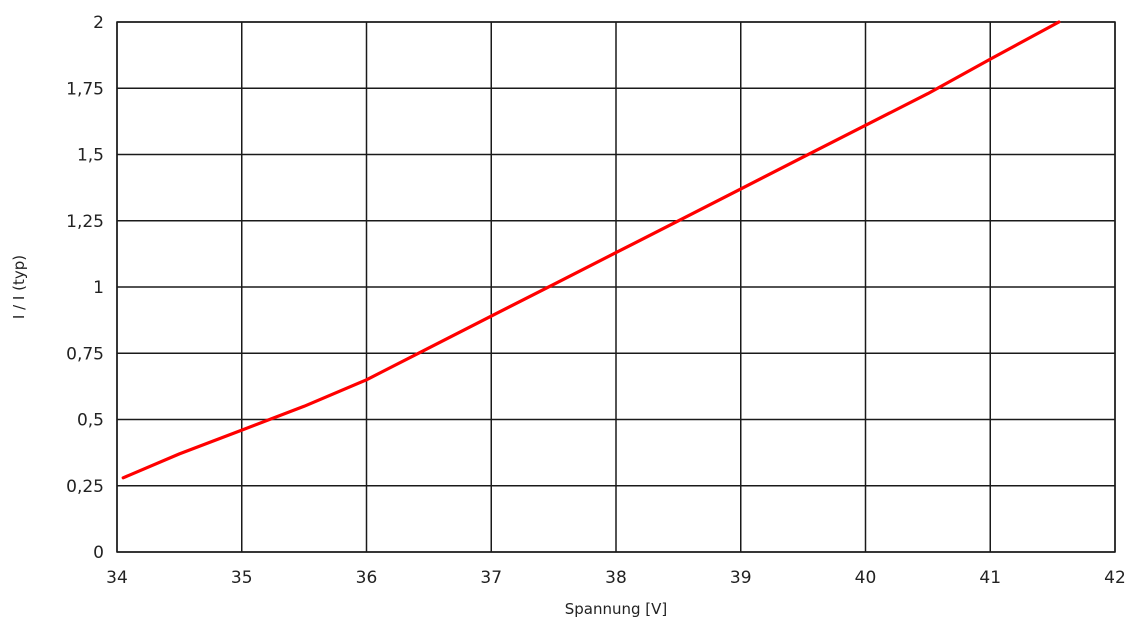  Describe the element at coordinates (90, 156) in the screenshot. I see `y-tick-label: 1,5` at that location.